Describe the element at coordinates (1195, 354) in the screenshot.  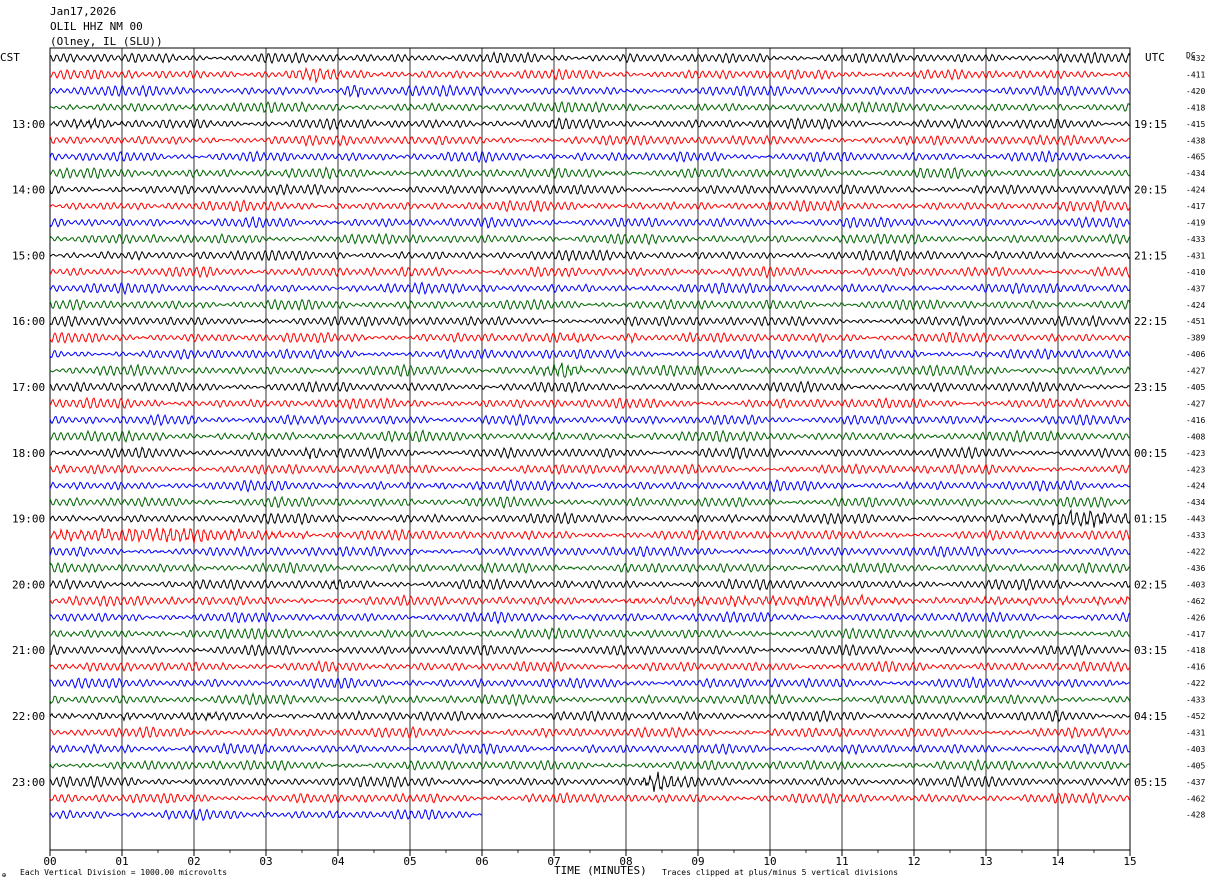
I see `dc-offset-value: -406` at that location.